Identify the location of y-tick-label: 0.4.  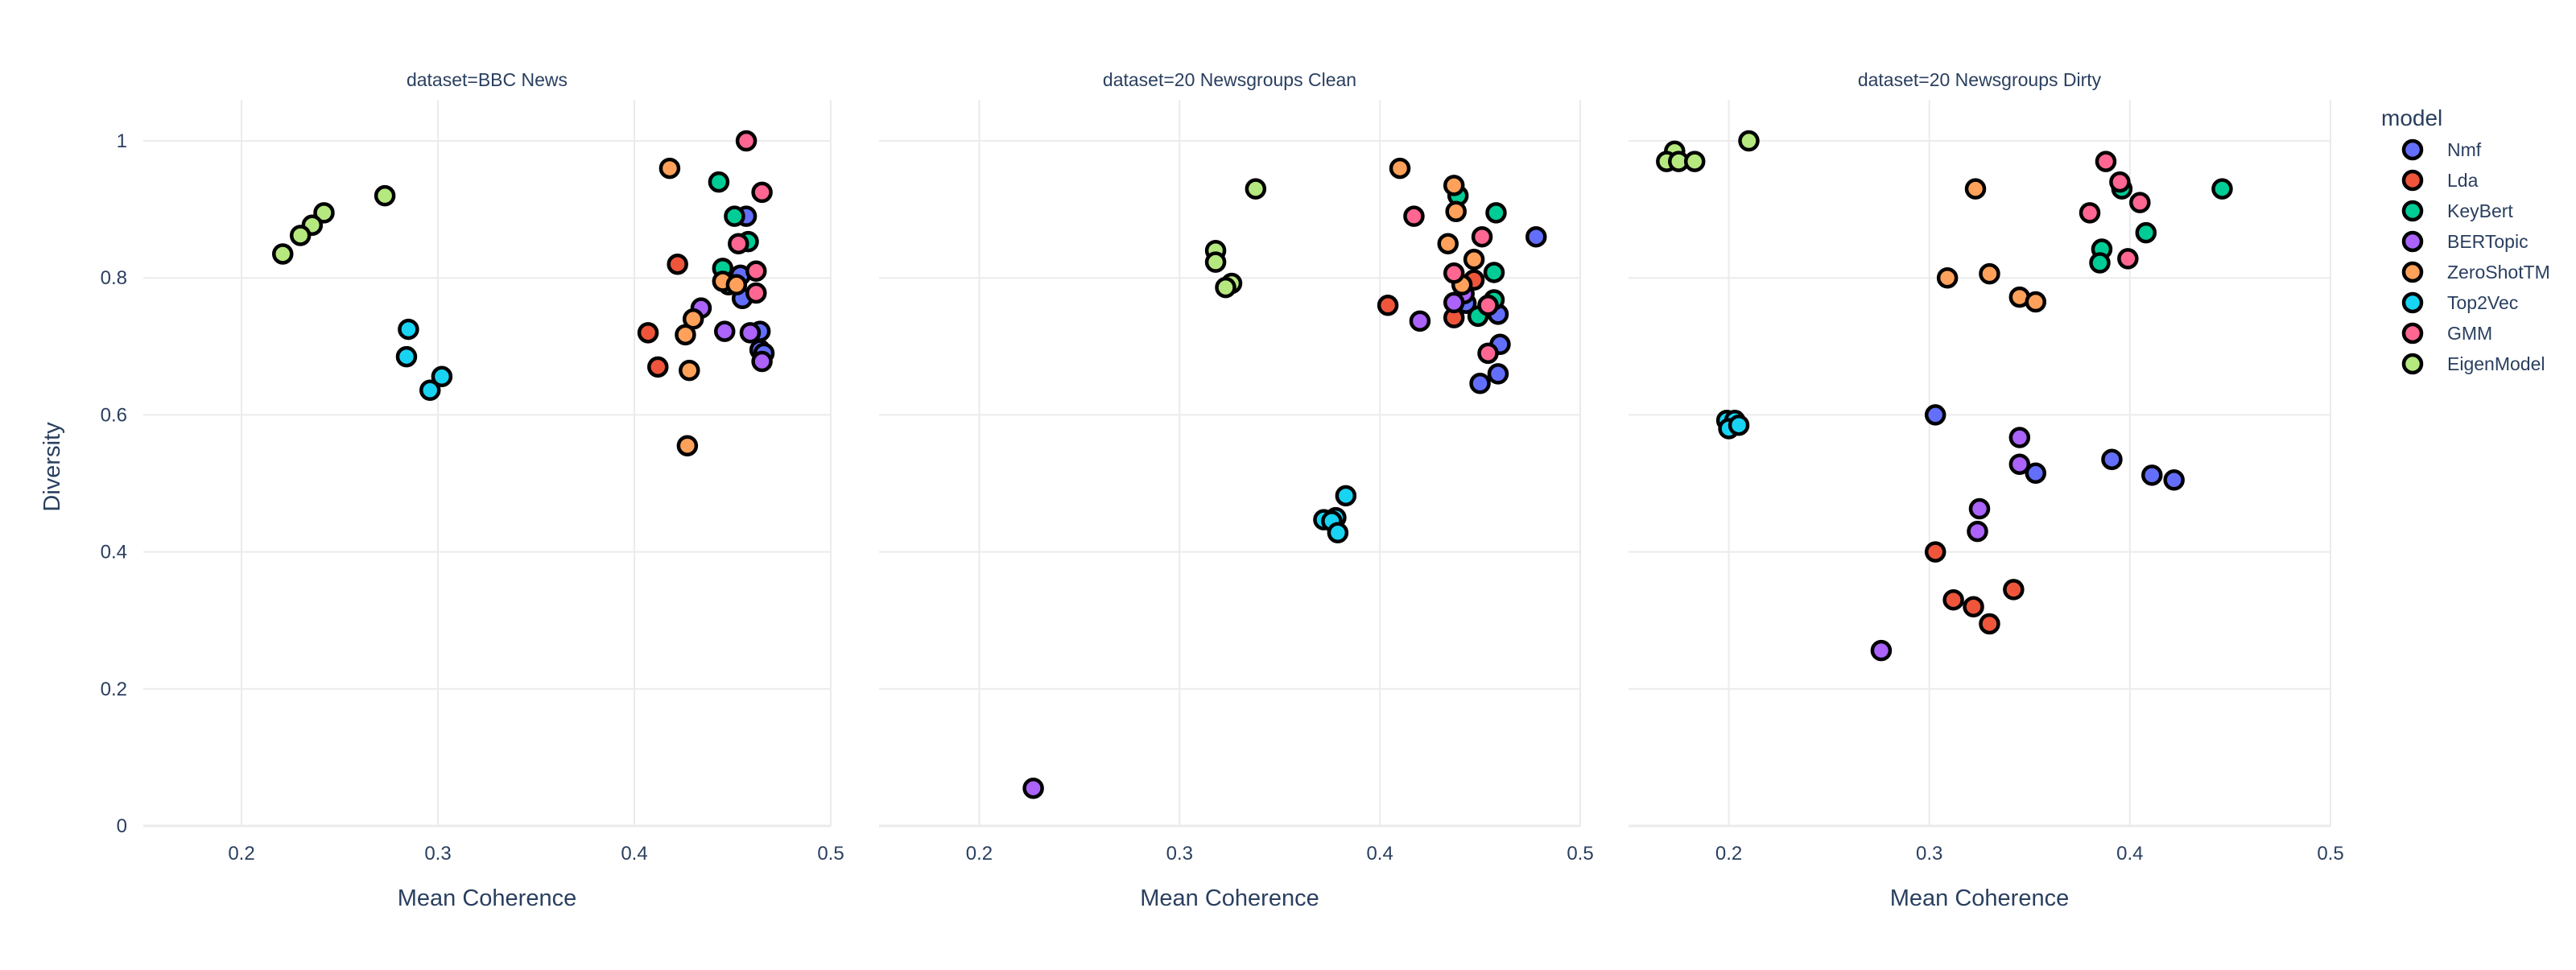
(114, 552).